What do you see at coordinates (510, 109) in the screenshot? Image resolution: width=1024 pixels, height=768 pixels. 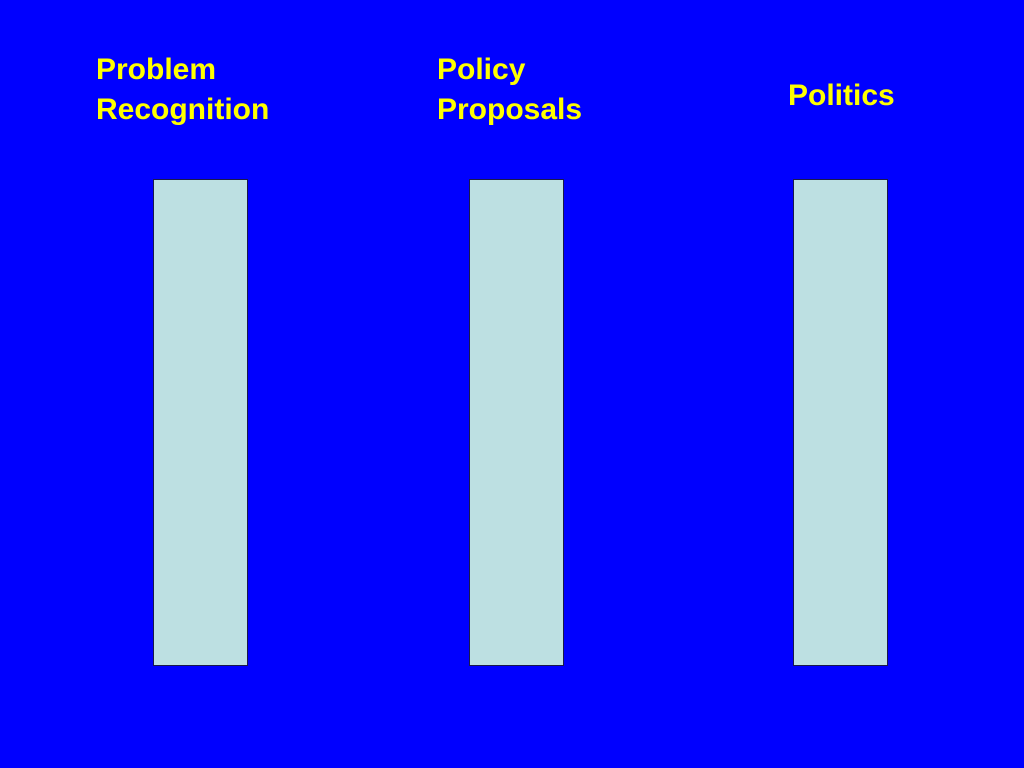 I see `label-line: Proposals` at bounding box center [510, 109].